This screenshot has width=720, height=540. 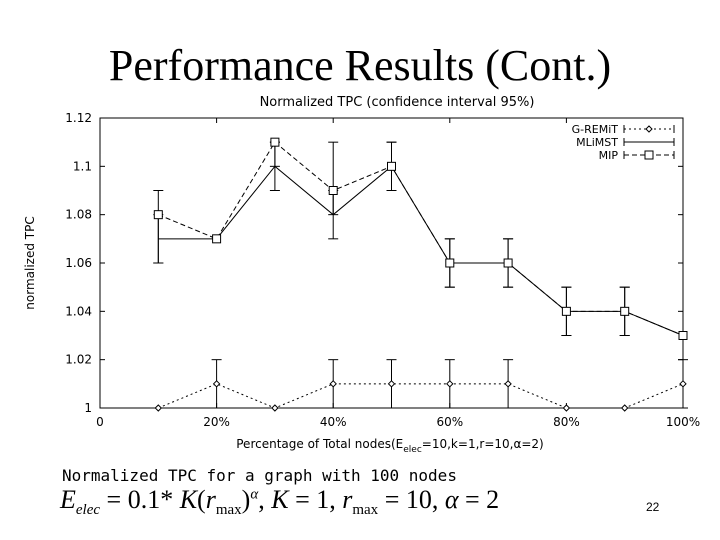 I want to click on y-tick-label: 1.06, so click(x=78, y=263).